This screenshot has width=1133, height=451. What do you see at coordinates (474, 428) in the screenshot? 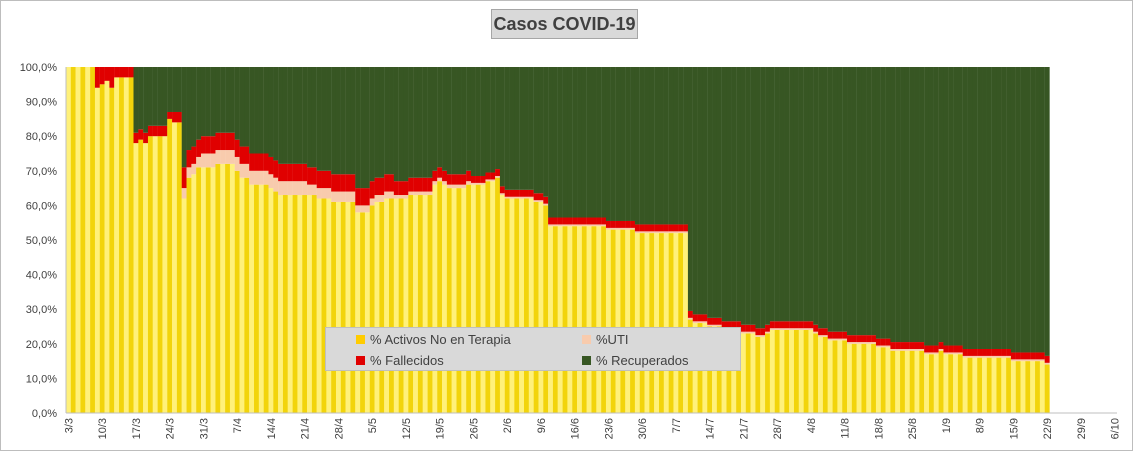
I see `x-tick-label: 26/5` at bounding box center [474, 428].